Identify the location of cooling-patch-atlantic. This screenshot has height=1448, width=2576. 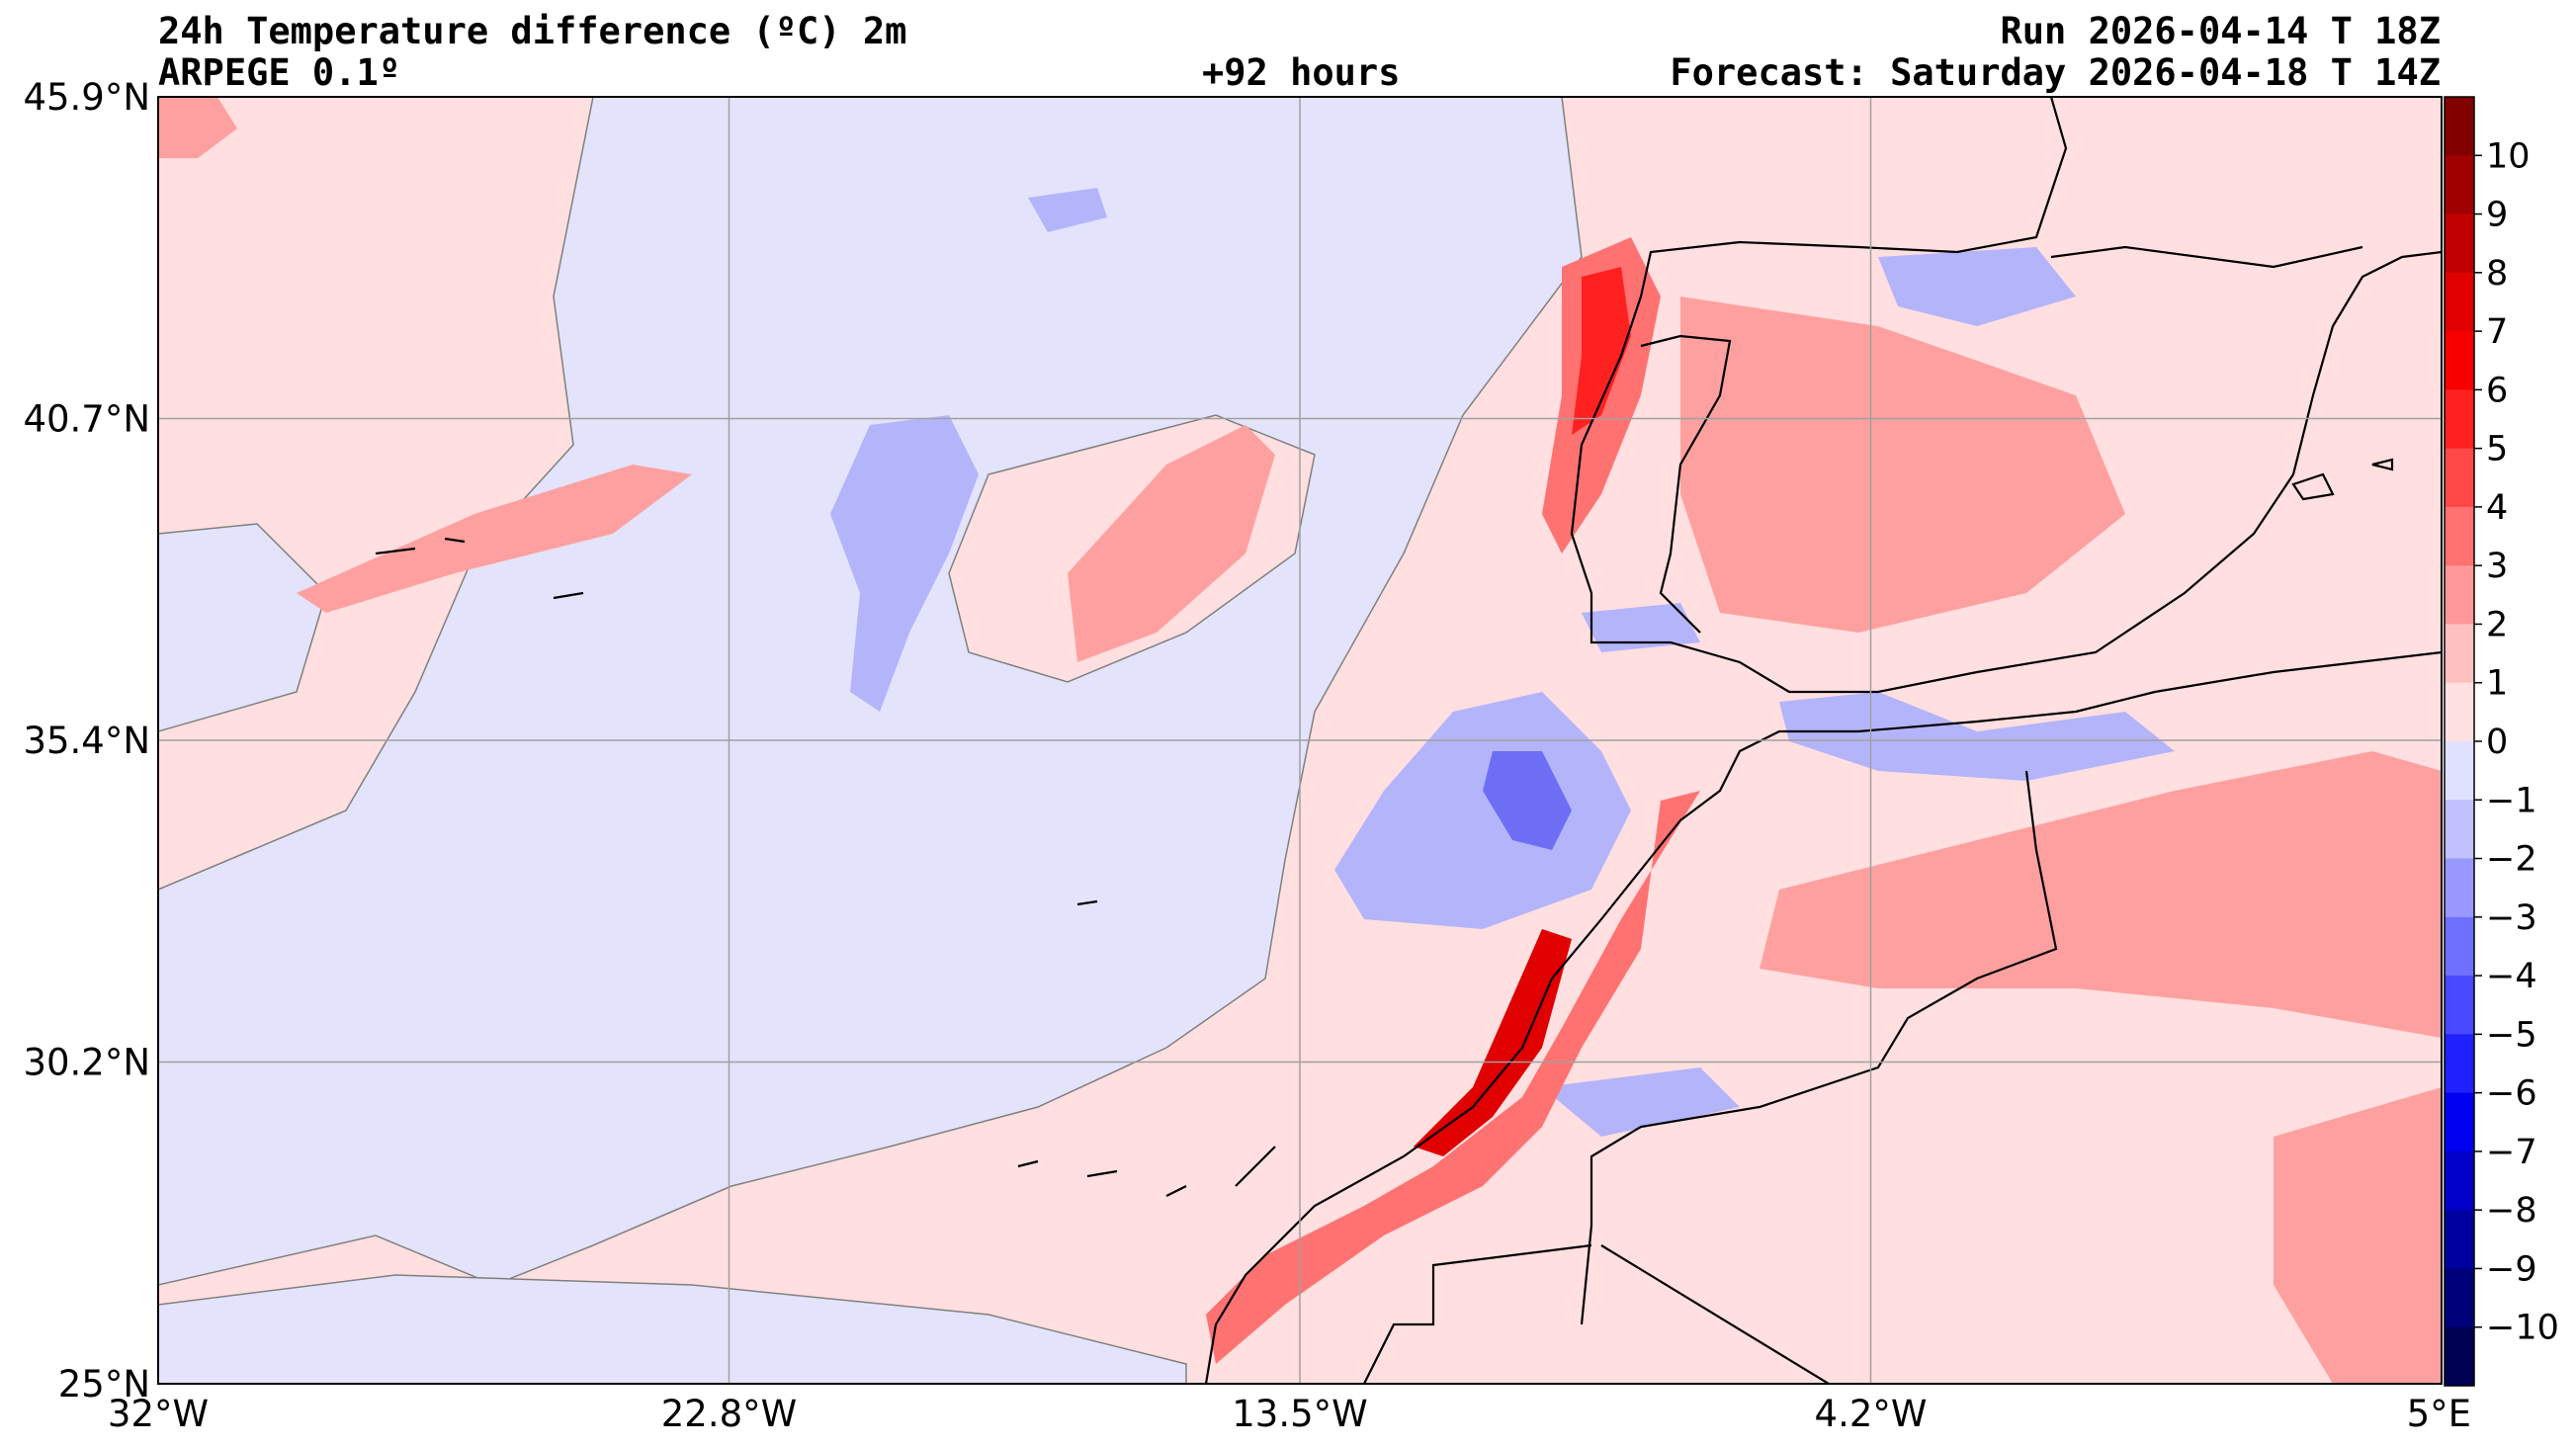
(904, 563).